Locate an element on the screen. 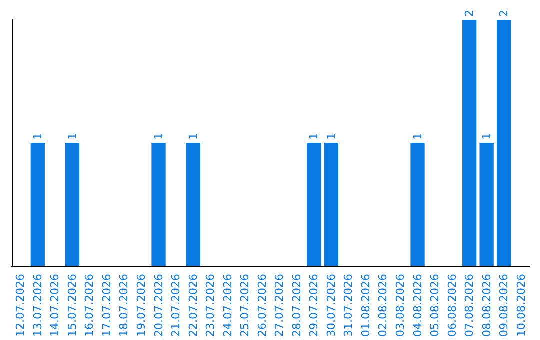 The image size is (540, 340). x-tick-label: 13.07.2026 is located at coordinates (37, 306).